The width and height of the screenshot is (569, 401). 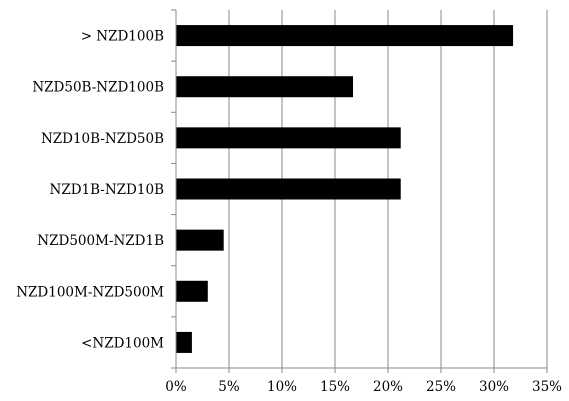 What do you see at coordinates (122, 37) in the screenshot?
I see `category-label: > NZD100B` at bounding box center [122, 37].